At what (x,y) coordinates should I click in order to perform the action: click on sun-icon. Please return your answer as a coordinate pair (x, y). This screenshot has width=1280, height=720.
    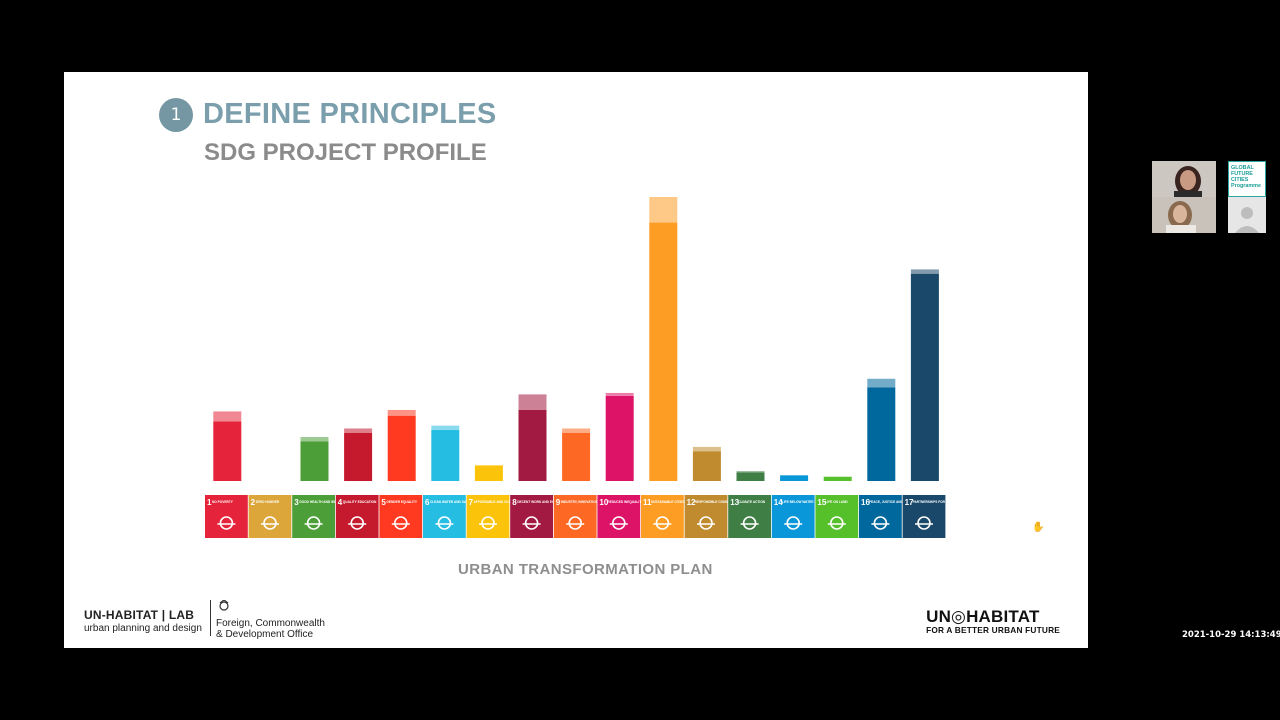
    Looking at the image, I should click on (488, 523).